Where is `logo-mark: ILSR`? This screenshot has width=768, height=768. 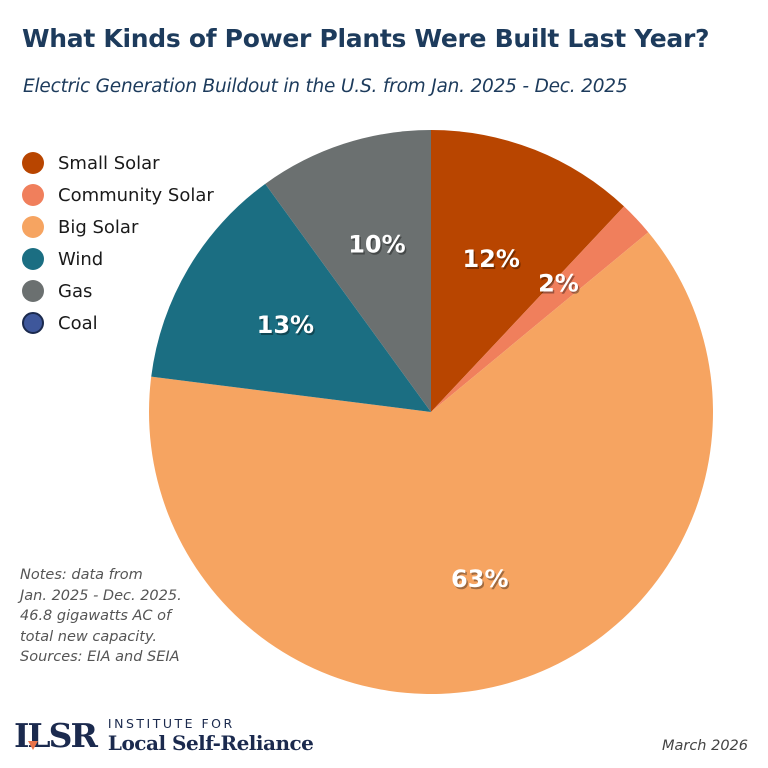
logo-mark: ILSR is located at coordinates (56, 735).